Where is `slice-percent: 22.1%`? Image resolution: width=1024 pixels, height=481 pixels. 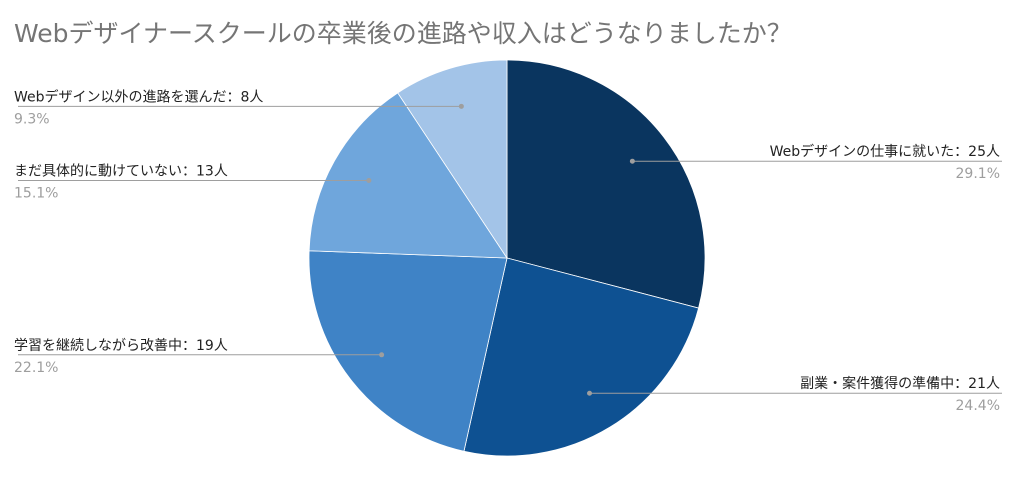 slice-percent: 22.1% is located at coordinates (36, 368).